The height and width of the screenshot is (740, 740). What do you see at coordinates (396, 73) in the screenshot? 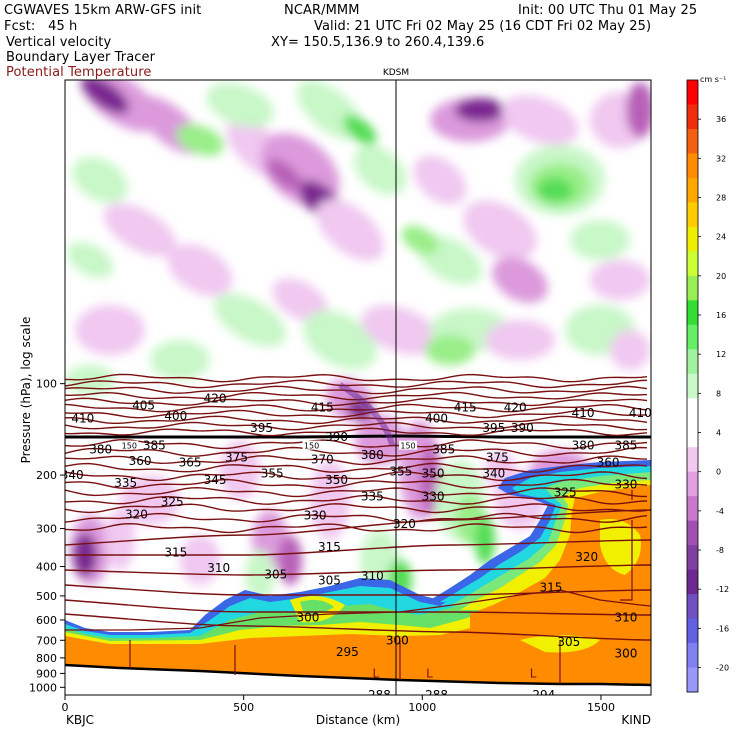
I see `station-marker-label: KDSM` at bounding box center [396, 73].